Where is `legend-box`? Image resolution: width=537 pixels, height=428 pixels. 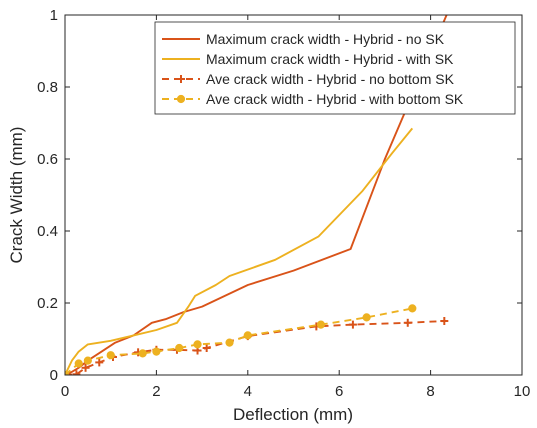 legend-box is located at coordinates (335, 68).